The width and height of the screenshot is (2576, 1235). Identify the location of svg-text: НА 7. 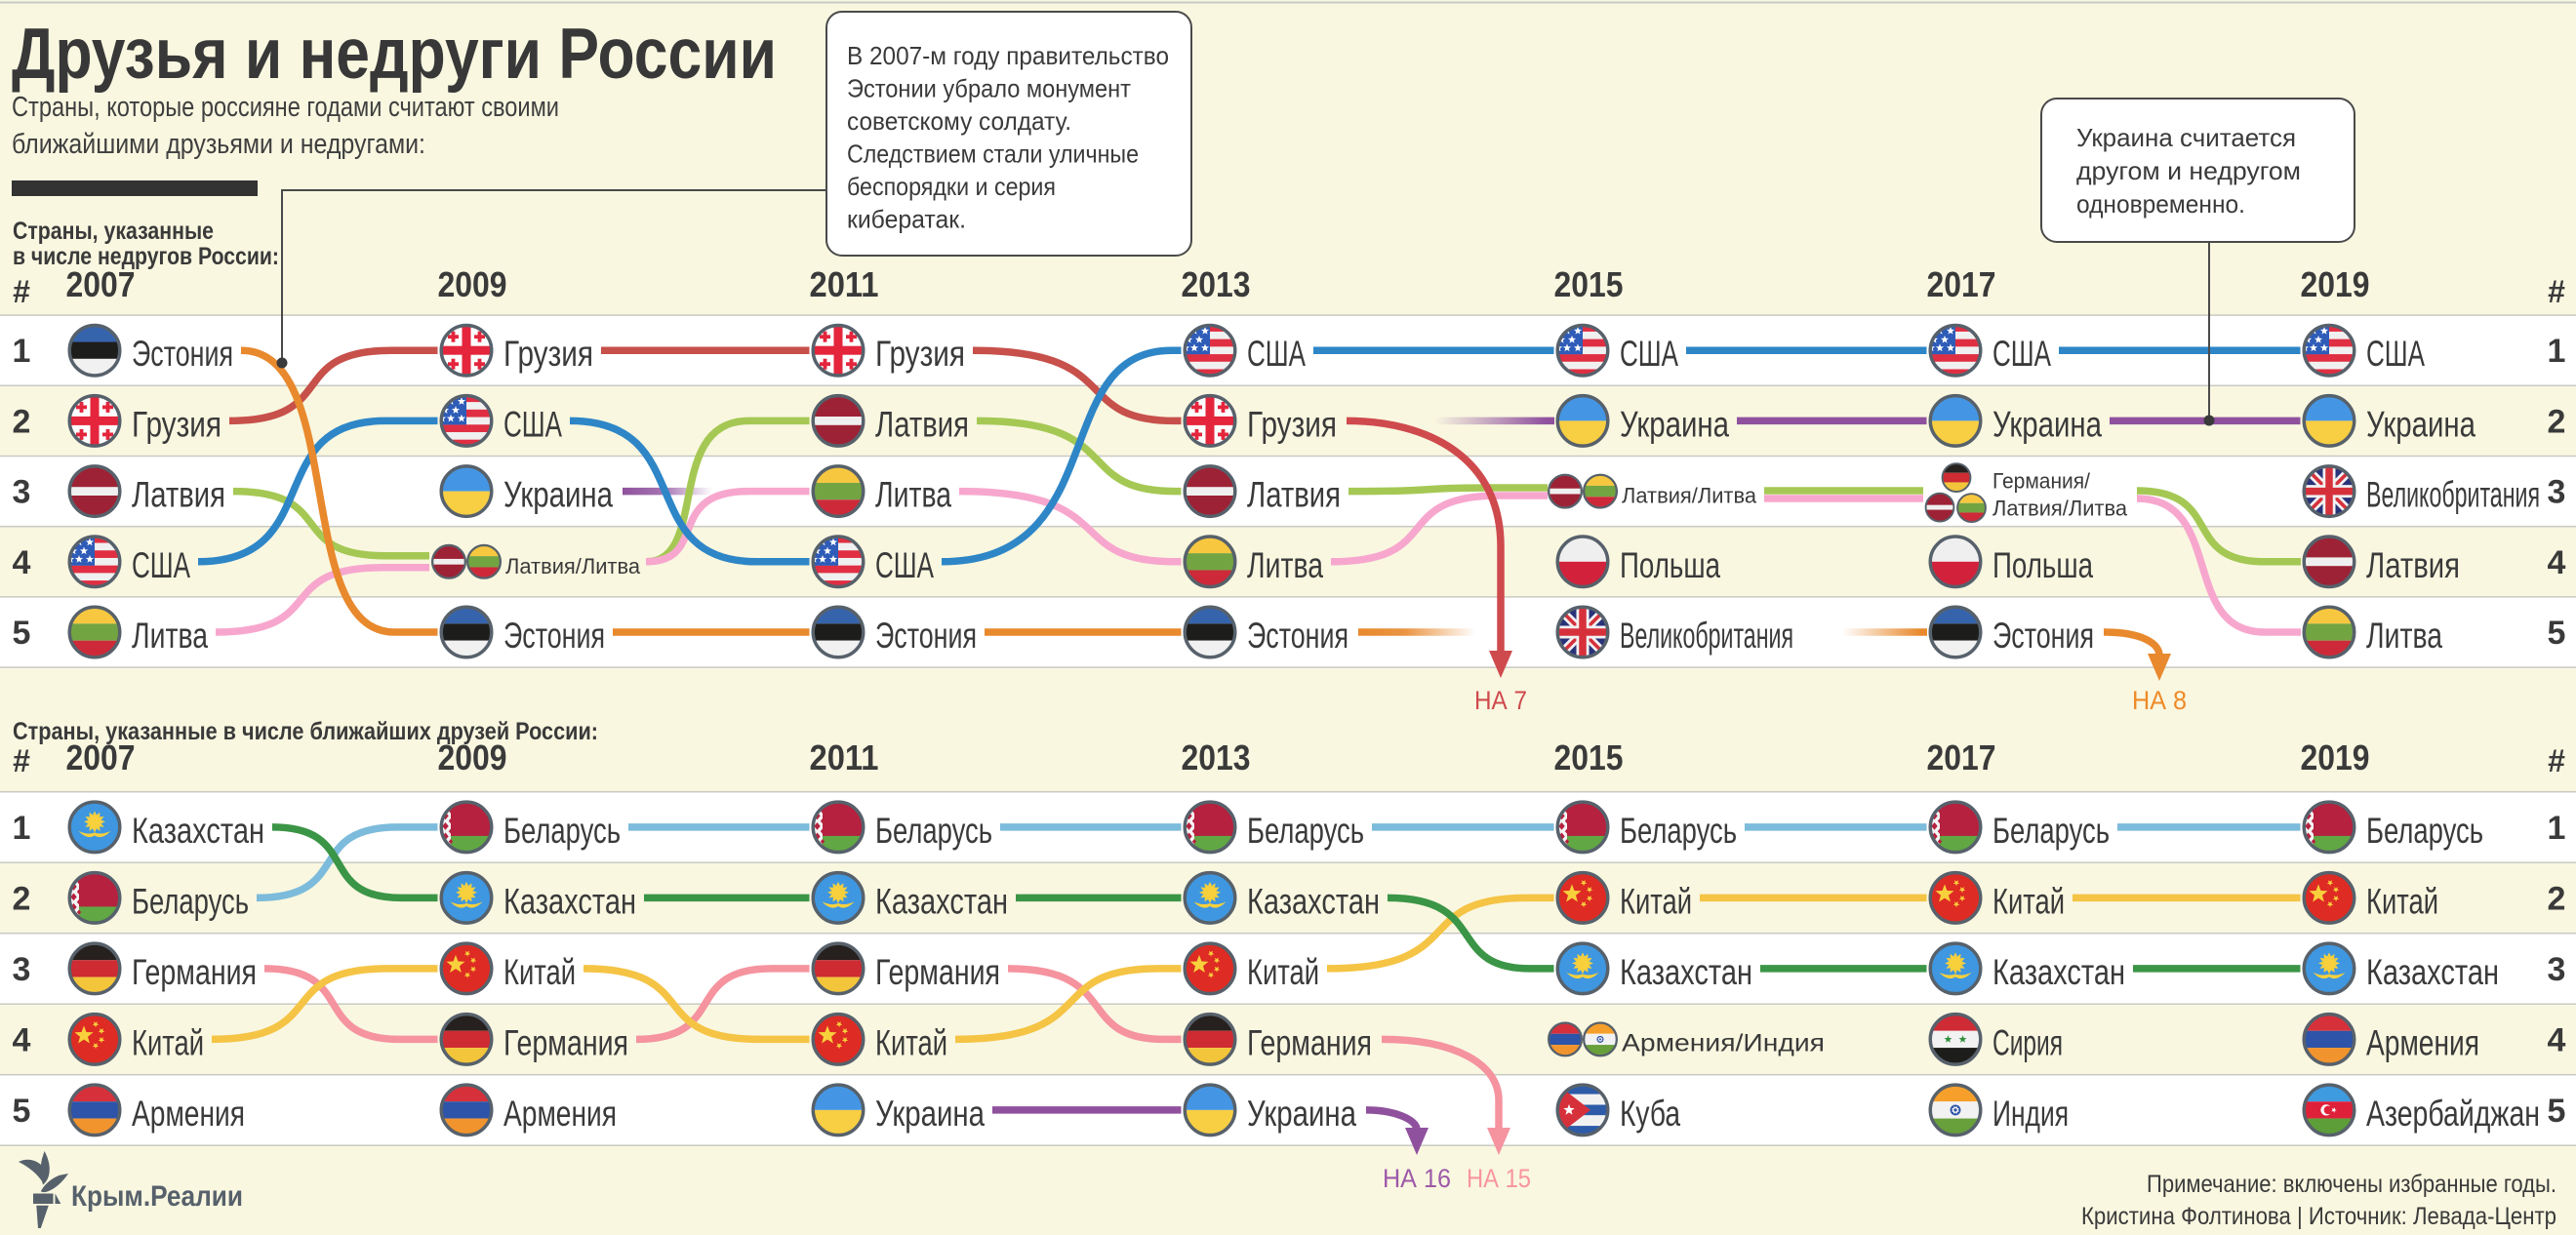
(1500, 700).